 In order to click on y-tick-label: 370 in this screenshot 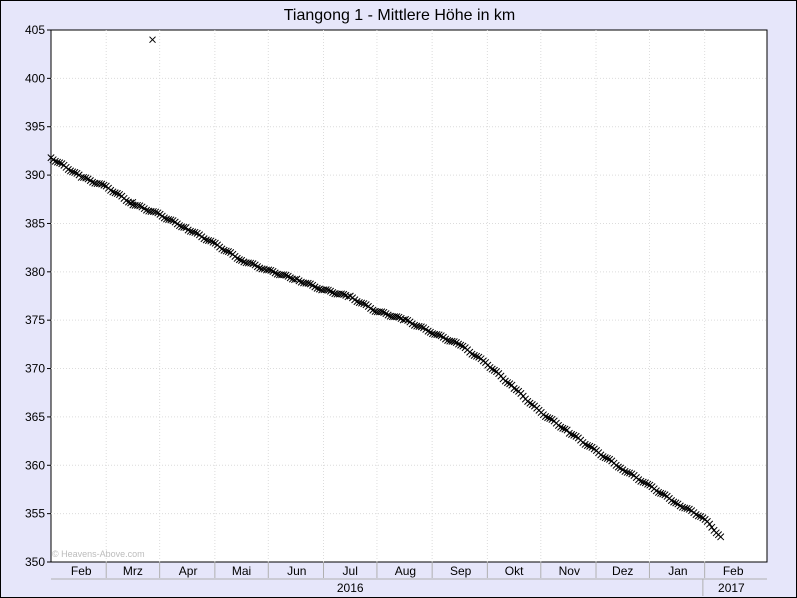, I will do `click(35, 369)`.